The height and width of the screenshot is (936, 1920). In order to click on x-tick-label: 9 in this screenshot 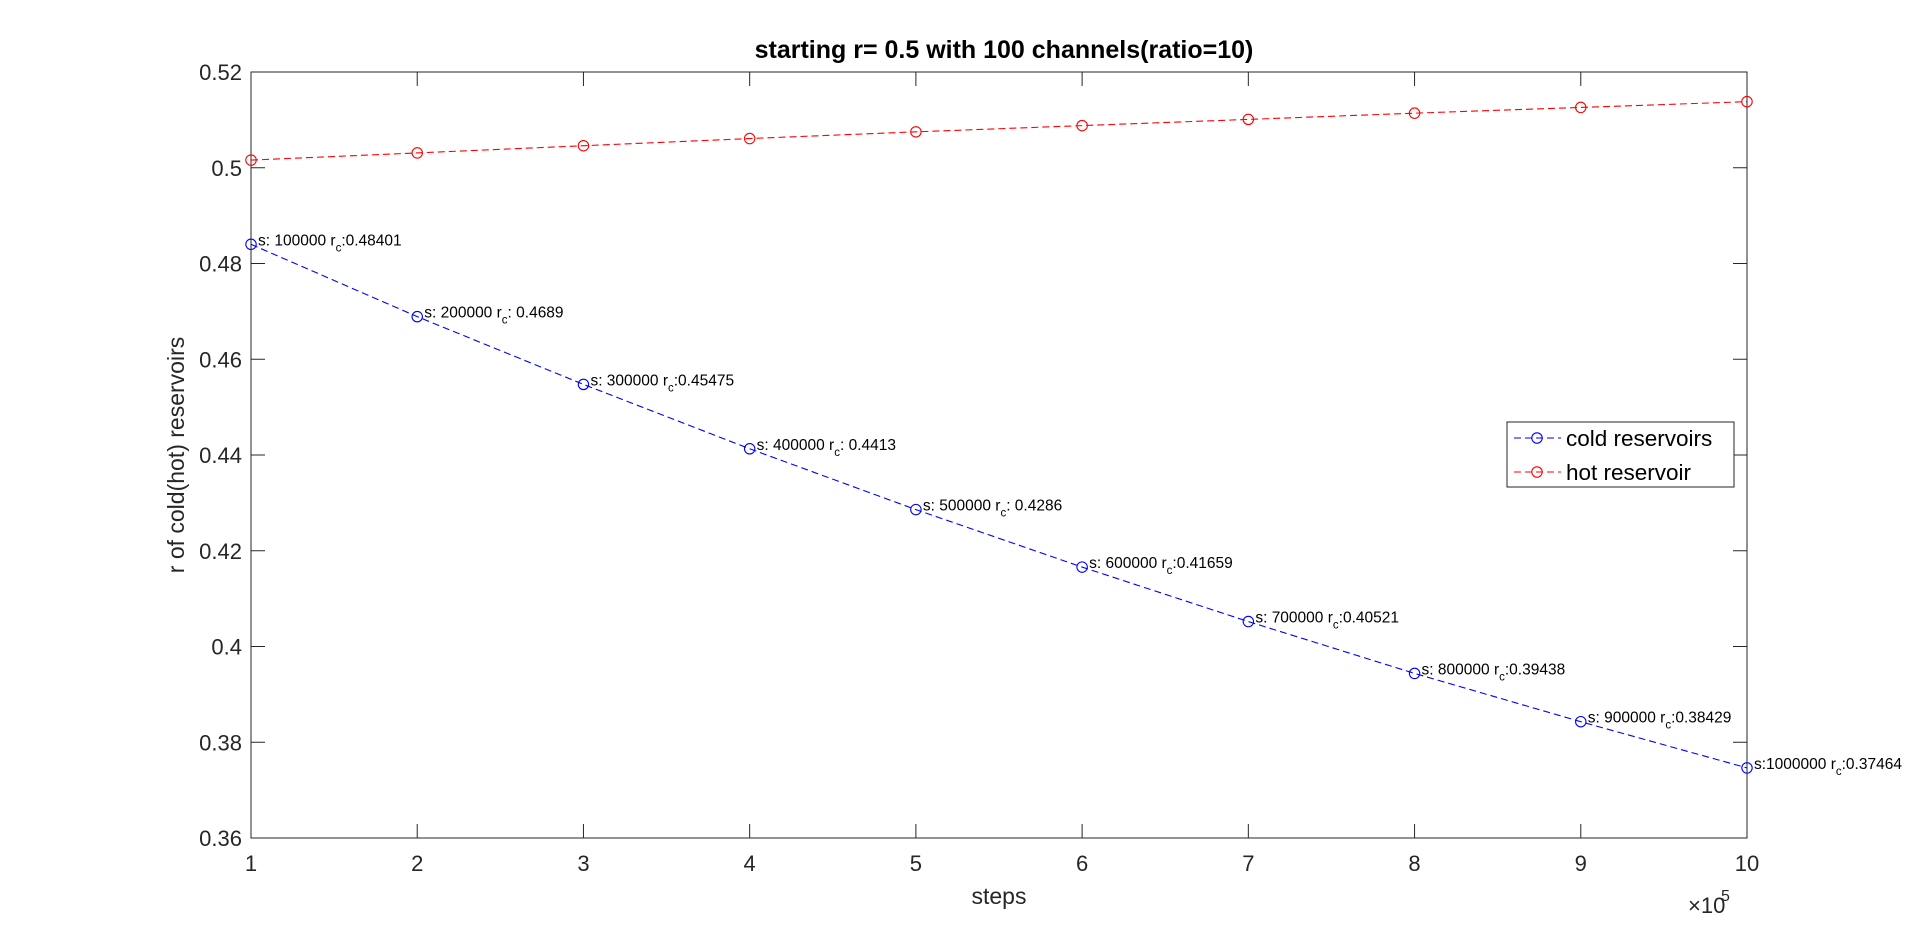, I will do `click(1581, 863)`.